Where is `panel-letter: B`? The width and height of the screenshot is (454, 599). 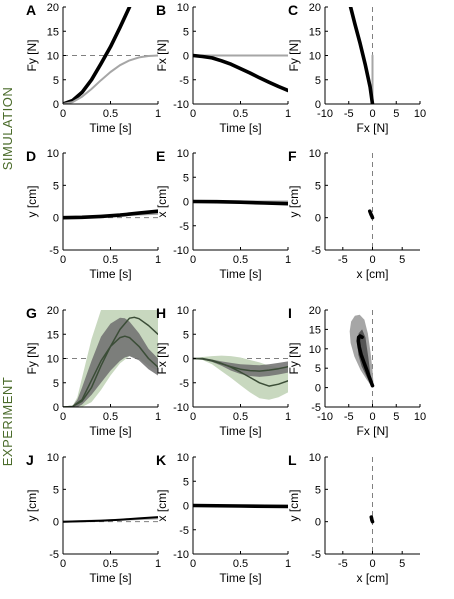 panel-letter: B is located at coordinates (161, 10).